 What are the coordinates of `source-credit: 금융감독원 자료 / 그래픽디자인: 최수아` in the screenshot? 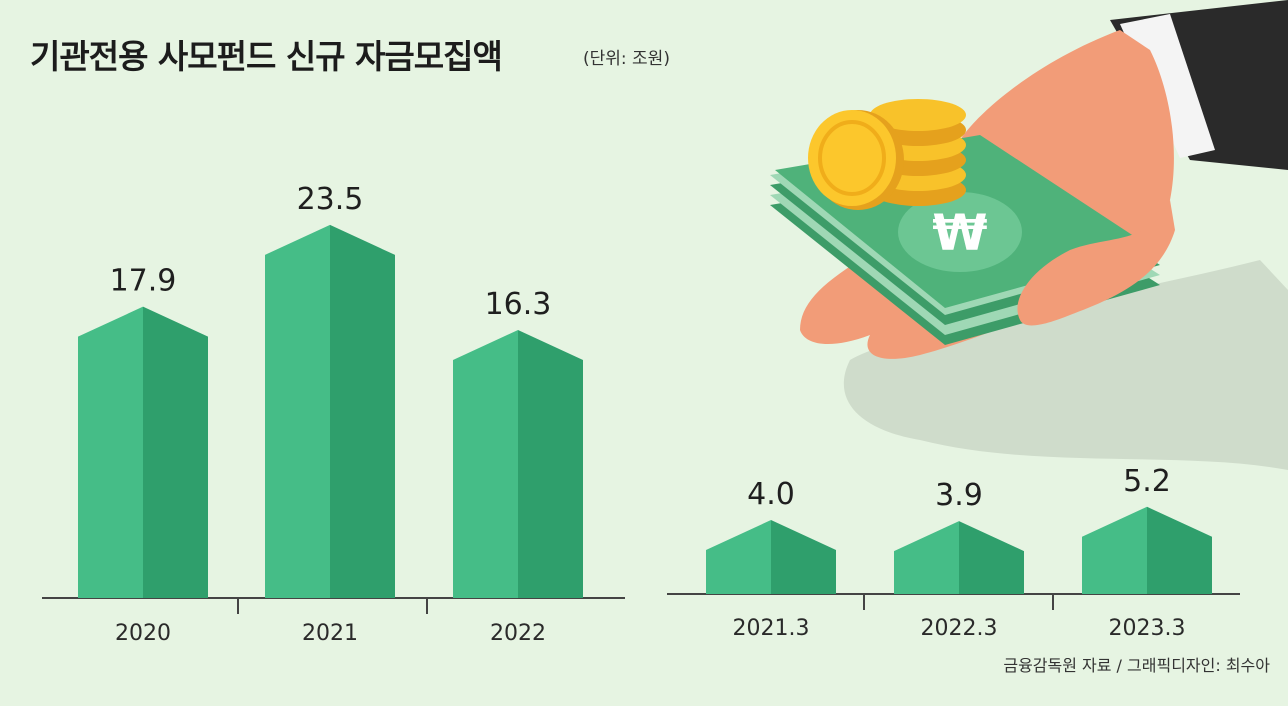 It's located at (1136, 665).